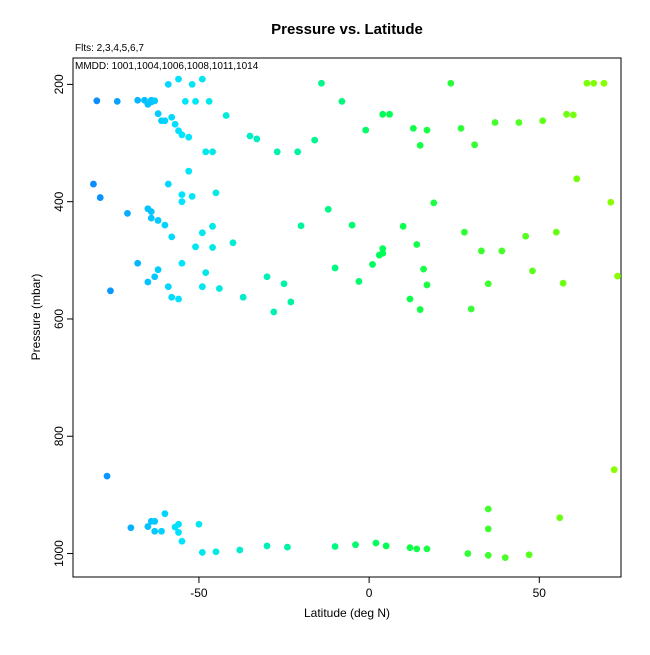 Image resolution: width=650 pixels, height=655 pixels. I want to click on y-tick-label: 800, so click(59, 436).